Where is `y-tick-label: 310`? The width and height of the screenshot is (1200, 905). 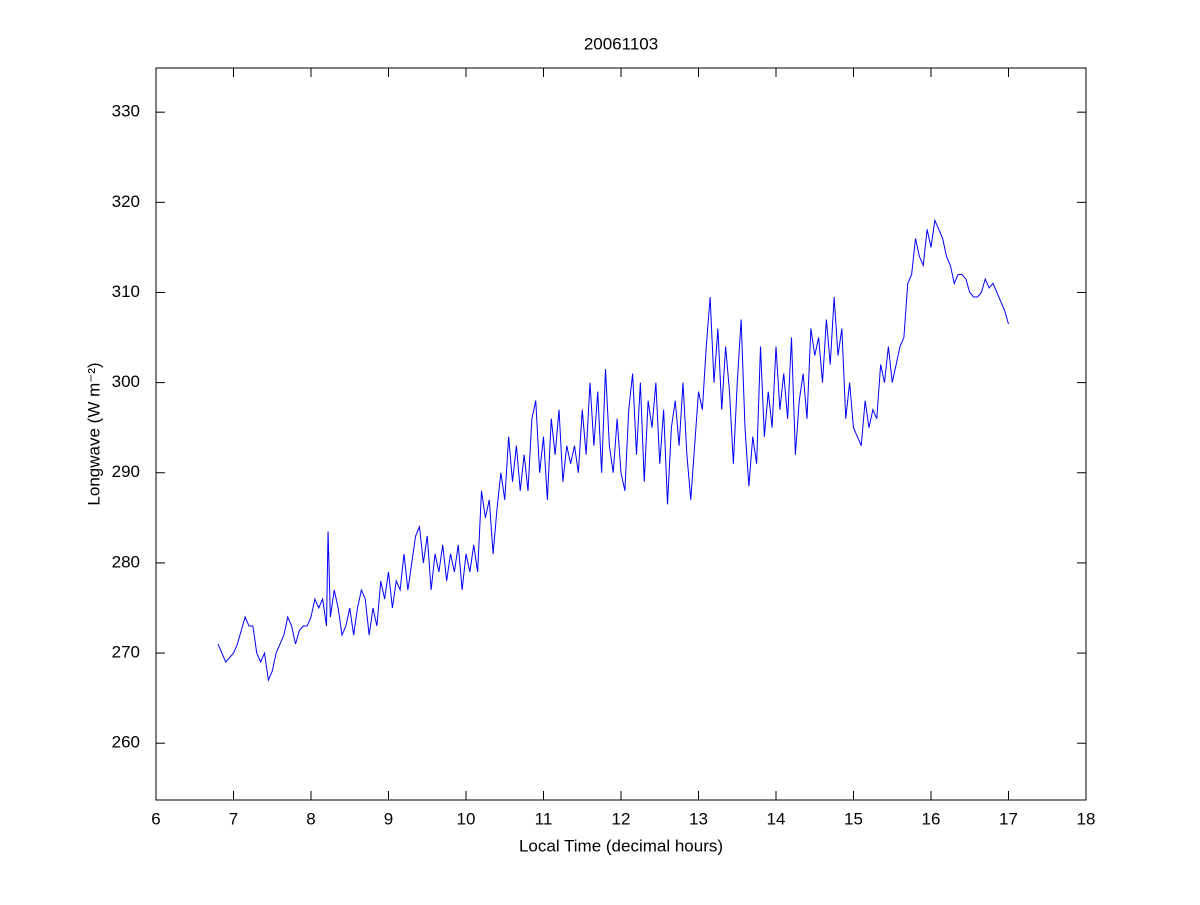 y-tick-label: 310 is located at coordinates (126, 291).